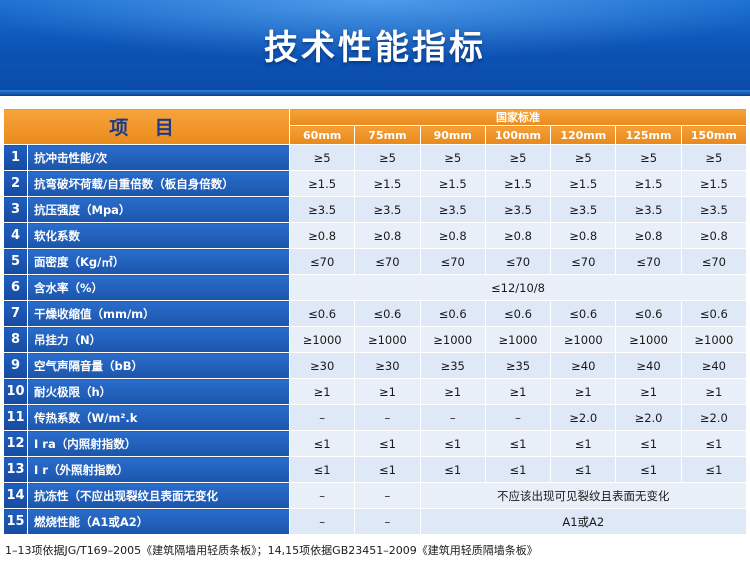 The width and height of the screenshot is (750, 567). What do you see at coordinates (375, 93) in the screenshot?
I see `banner-rule` at bounding box center [375, 93].